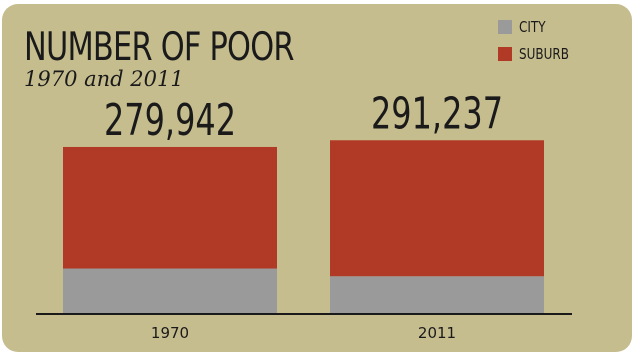 The width and height of the screenshot is (634, 354). I want to click on legend-swatch-suburb, so click(505, 54).